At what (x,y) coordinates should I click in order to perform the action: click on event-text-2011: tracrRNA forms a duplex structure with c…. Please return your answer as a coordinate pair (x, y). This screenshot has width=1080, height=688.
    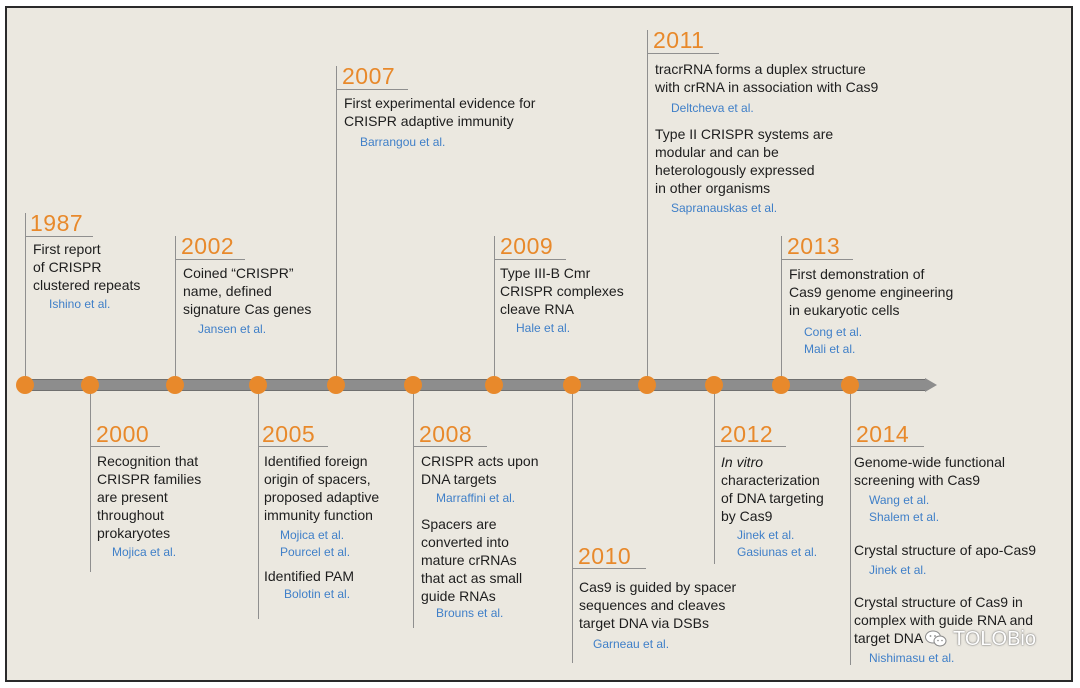
    Looking at the image, I should click on (766, 78).